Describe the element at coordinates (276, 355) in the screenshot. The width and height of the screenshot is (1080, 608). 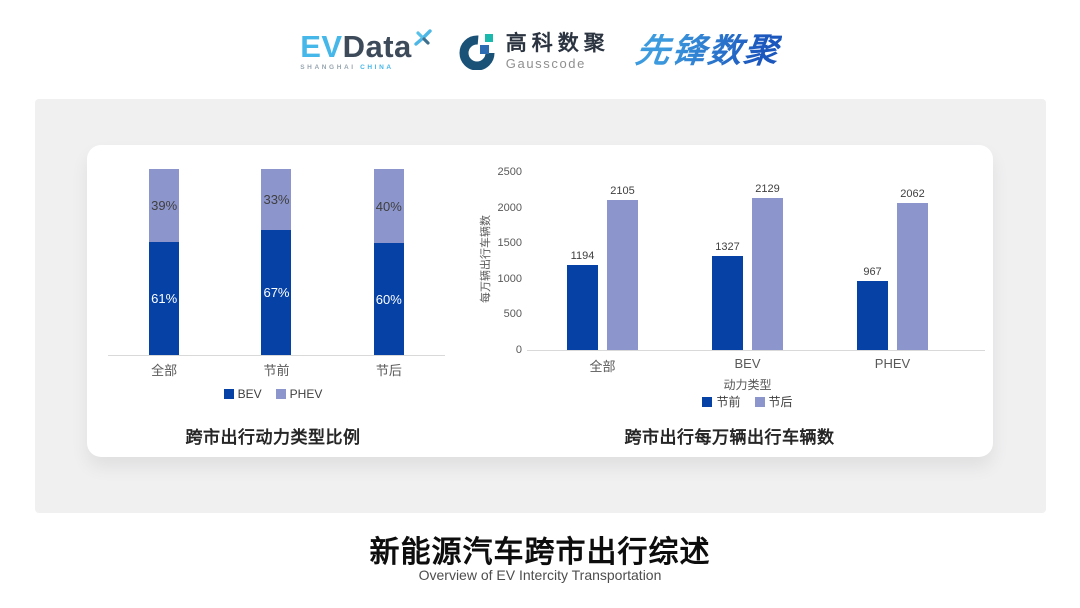
I see `left-x-axis-line` at that location.